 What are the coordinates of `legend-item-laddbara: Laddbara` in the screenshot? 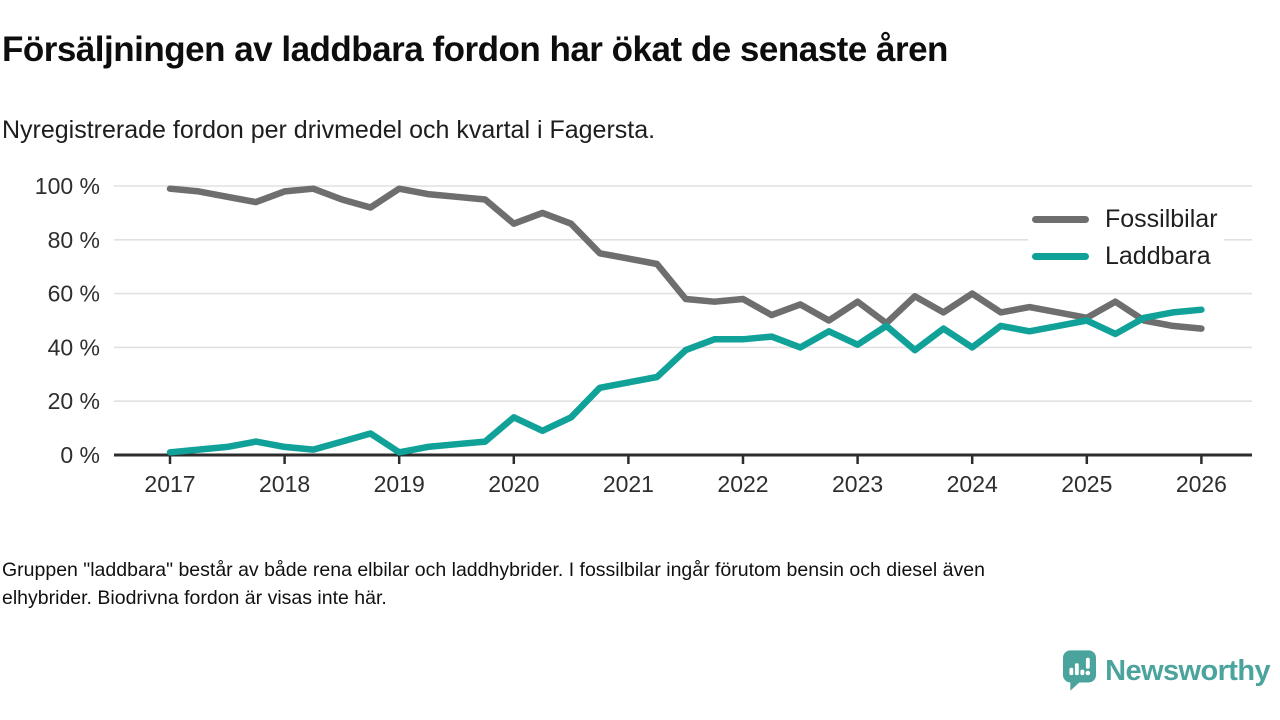 It's located at (1125, 256).